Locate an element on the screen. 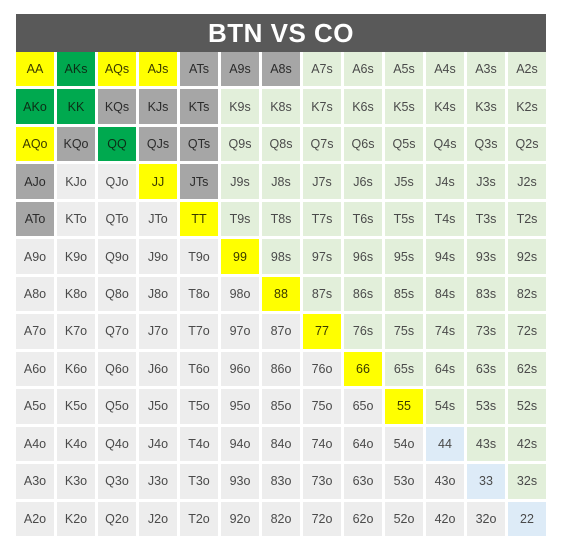 The width and height of the screenshot is (562, 550). hand-cell: J2s is located at coordinates (527, 181).